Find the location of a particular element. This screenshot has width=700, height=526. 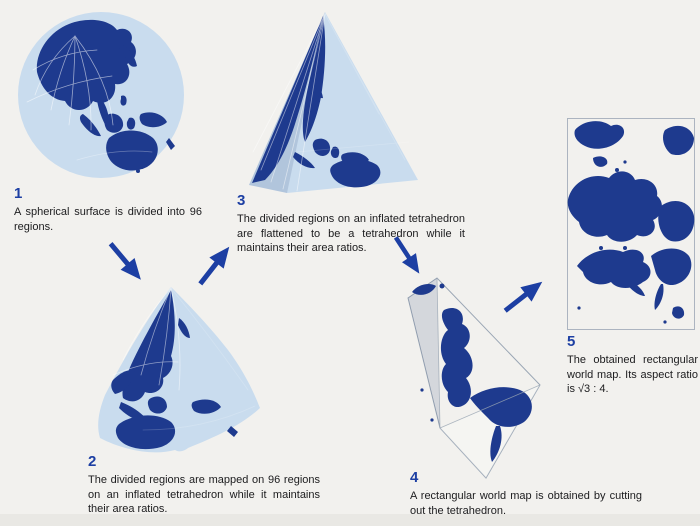

world-map-ocean is located at coordinates (631, 224).